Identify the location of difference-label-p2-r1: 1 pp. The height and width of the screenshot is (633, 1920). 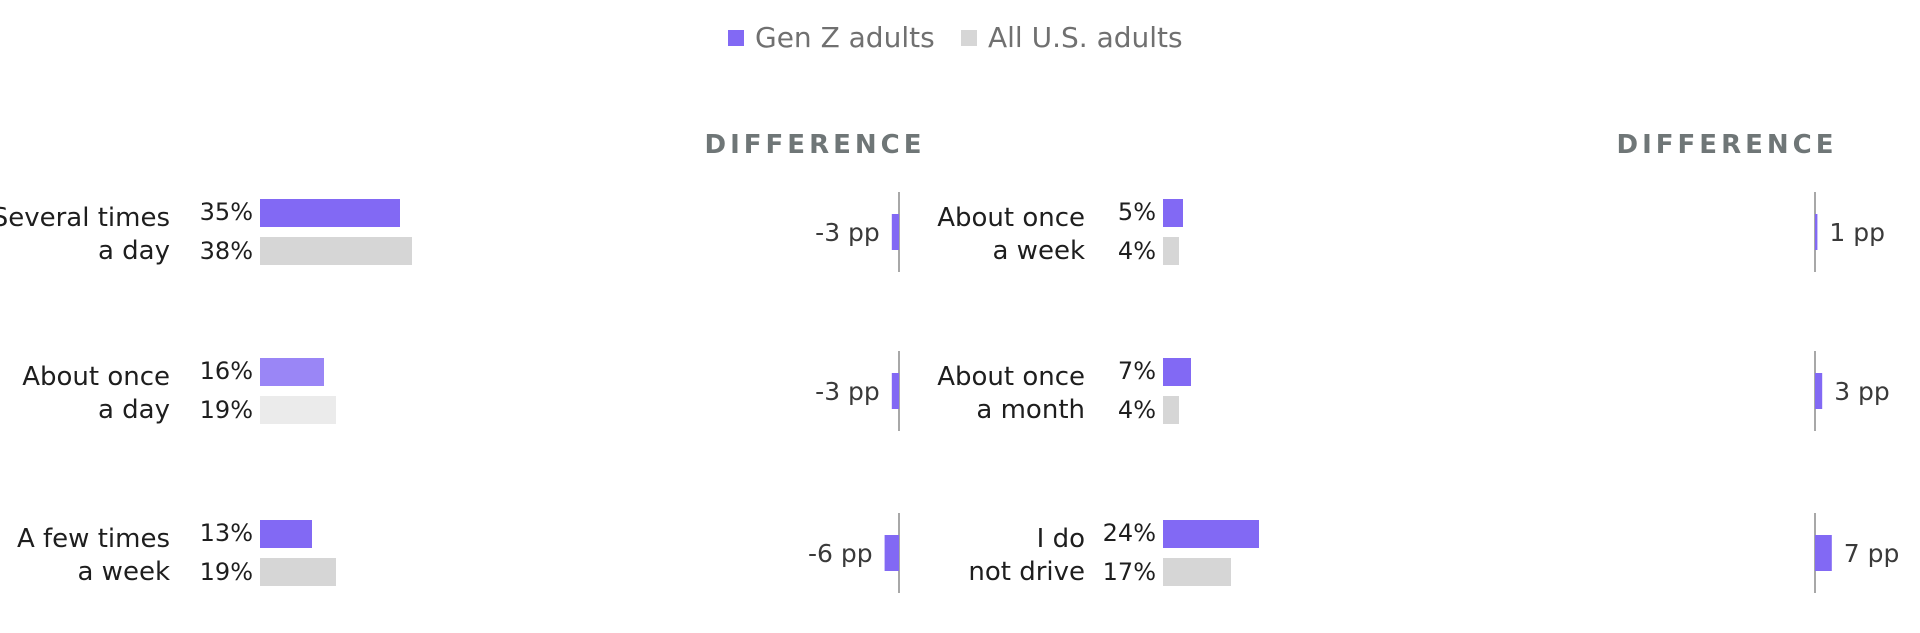
(1857, 232).